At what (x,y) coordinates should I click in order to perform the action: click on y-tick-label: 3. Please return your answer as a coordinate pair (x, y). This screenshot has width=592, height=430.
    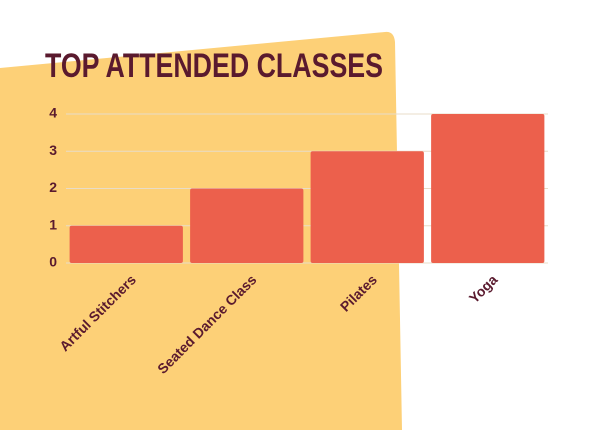
    Looking at the image, I should click on (53, 150).